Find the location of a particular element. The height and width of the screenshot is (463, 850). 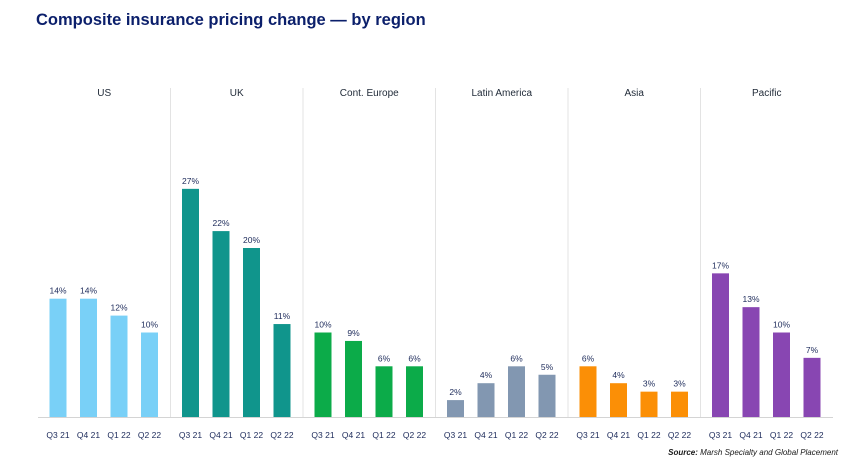

bar-asia-q321 is located at coordinates (588, 391).